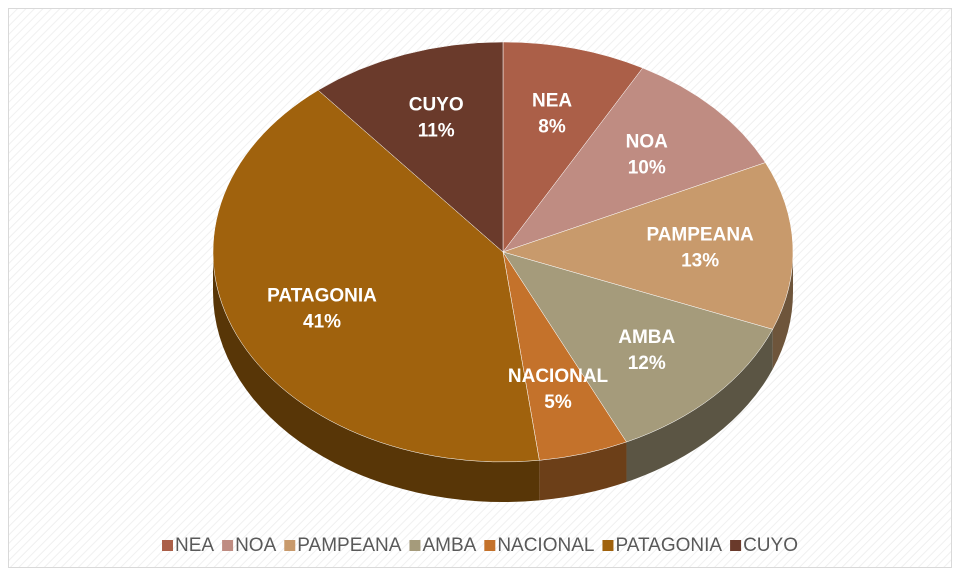 This screenshot has width=960, height=577. What do you see at coordinates (349, 545) in the screenshot?
I see `legend-label: PAMPEANA` at bounding box center [349, 545].